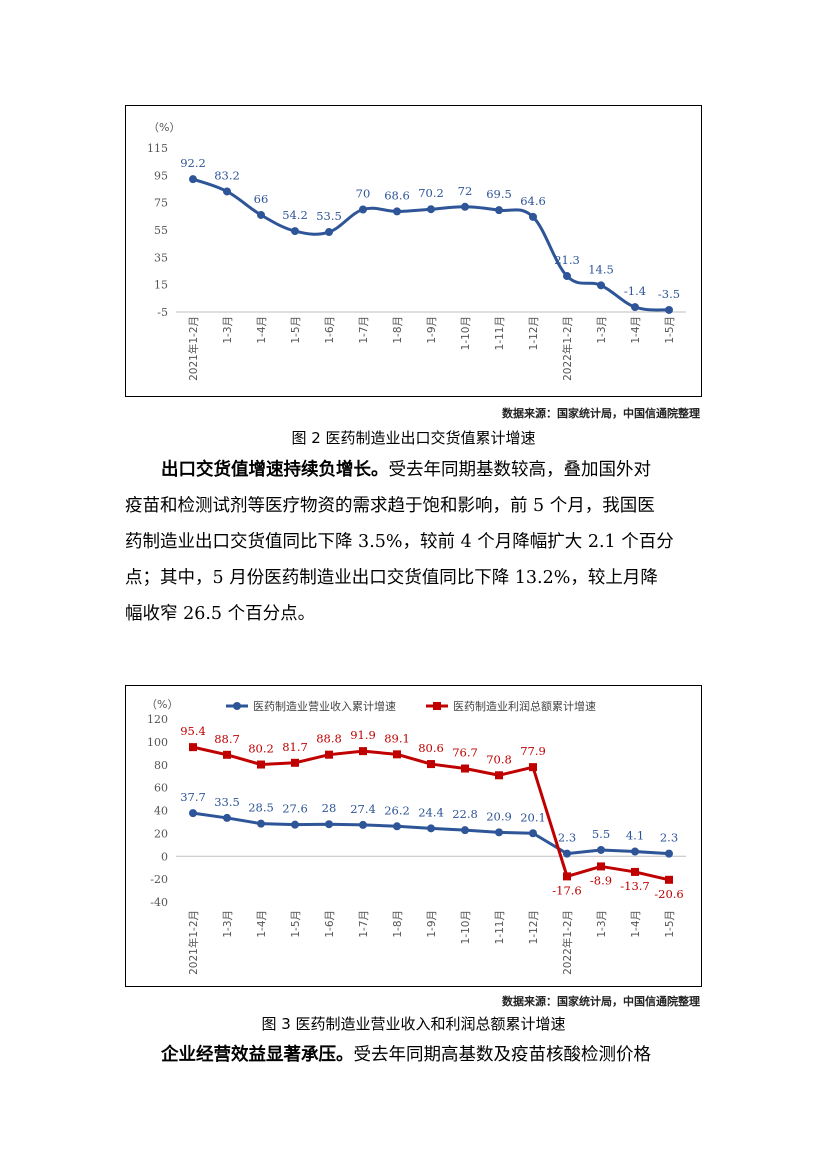  What do you see at coordinates (228, 924) in the screenshot?
I see `x-tick-label: 1-3月` at bounding box center [228, 924].